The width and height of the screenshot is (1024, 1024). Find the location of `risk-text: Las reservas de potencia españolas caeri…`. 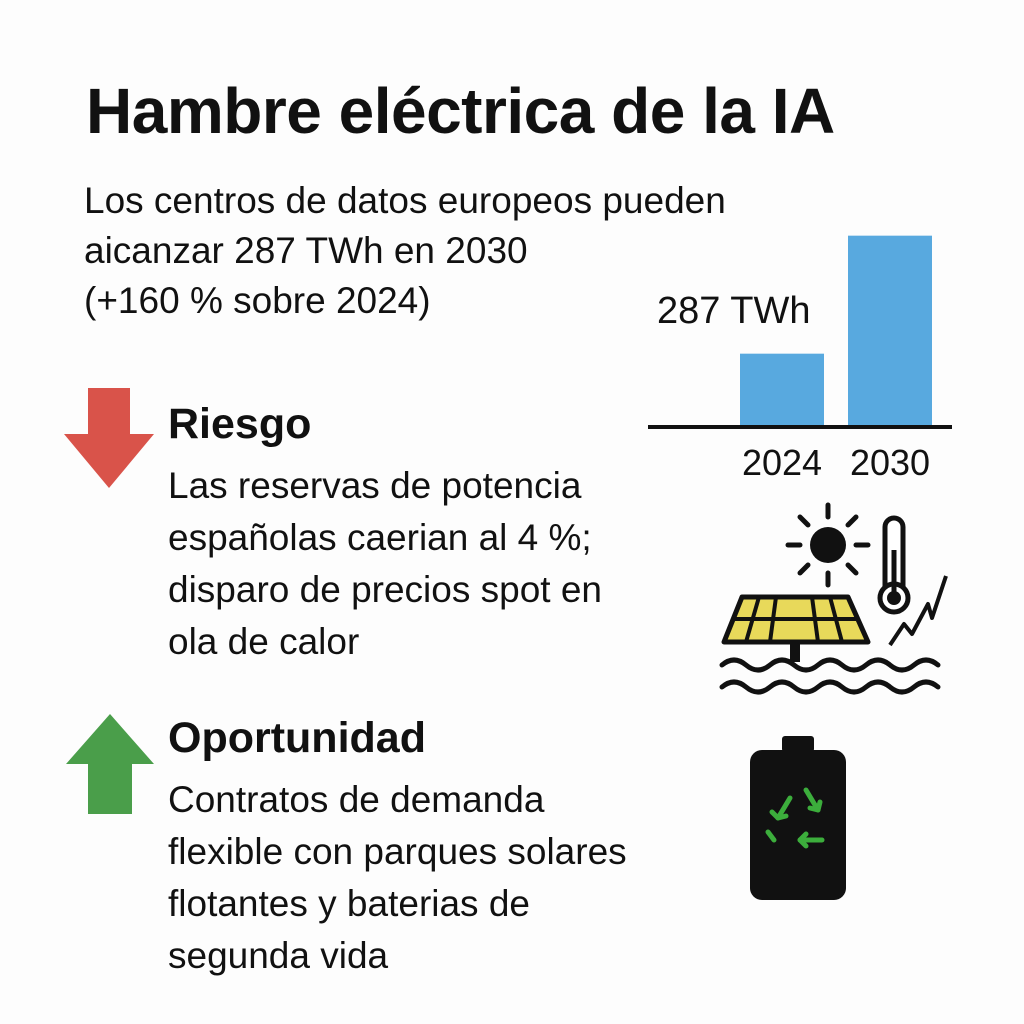

risk-text: Las reservas de potencia españolas caeri… is located at coordinates (438, 564).